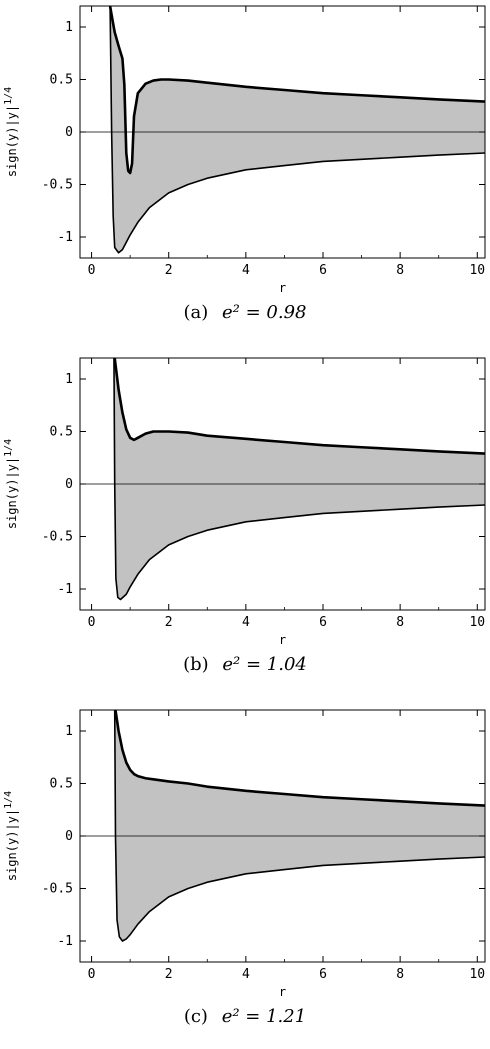 This screenshot has width=490, height=1049. Describe the element at coordinates (196, 312) in the screenshot. I see `caption-a-tag: (a)` at that location.